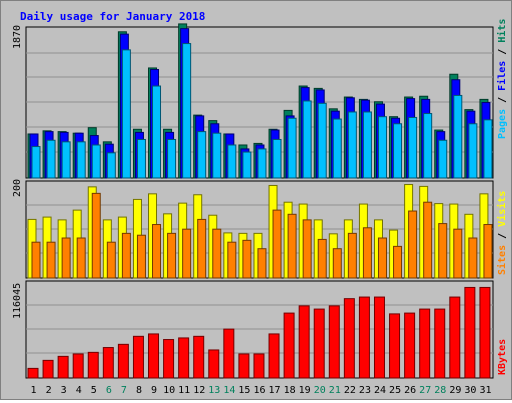 This screenshot has height=403, width=512. Describe the element at coordinates (17, 188) in the screenshot. I see `panel-2-max-label: 200` at that location.